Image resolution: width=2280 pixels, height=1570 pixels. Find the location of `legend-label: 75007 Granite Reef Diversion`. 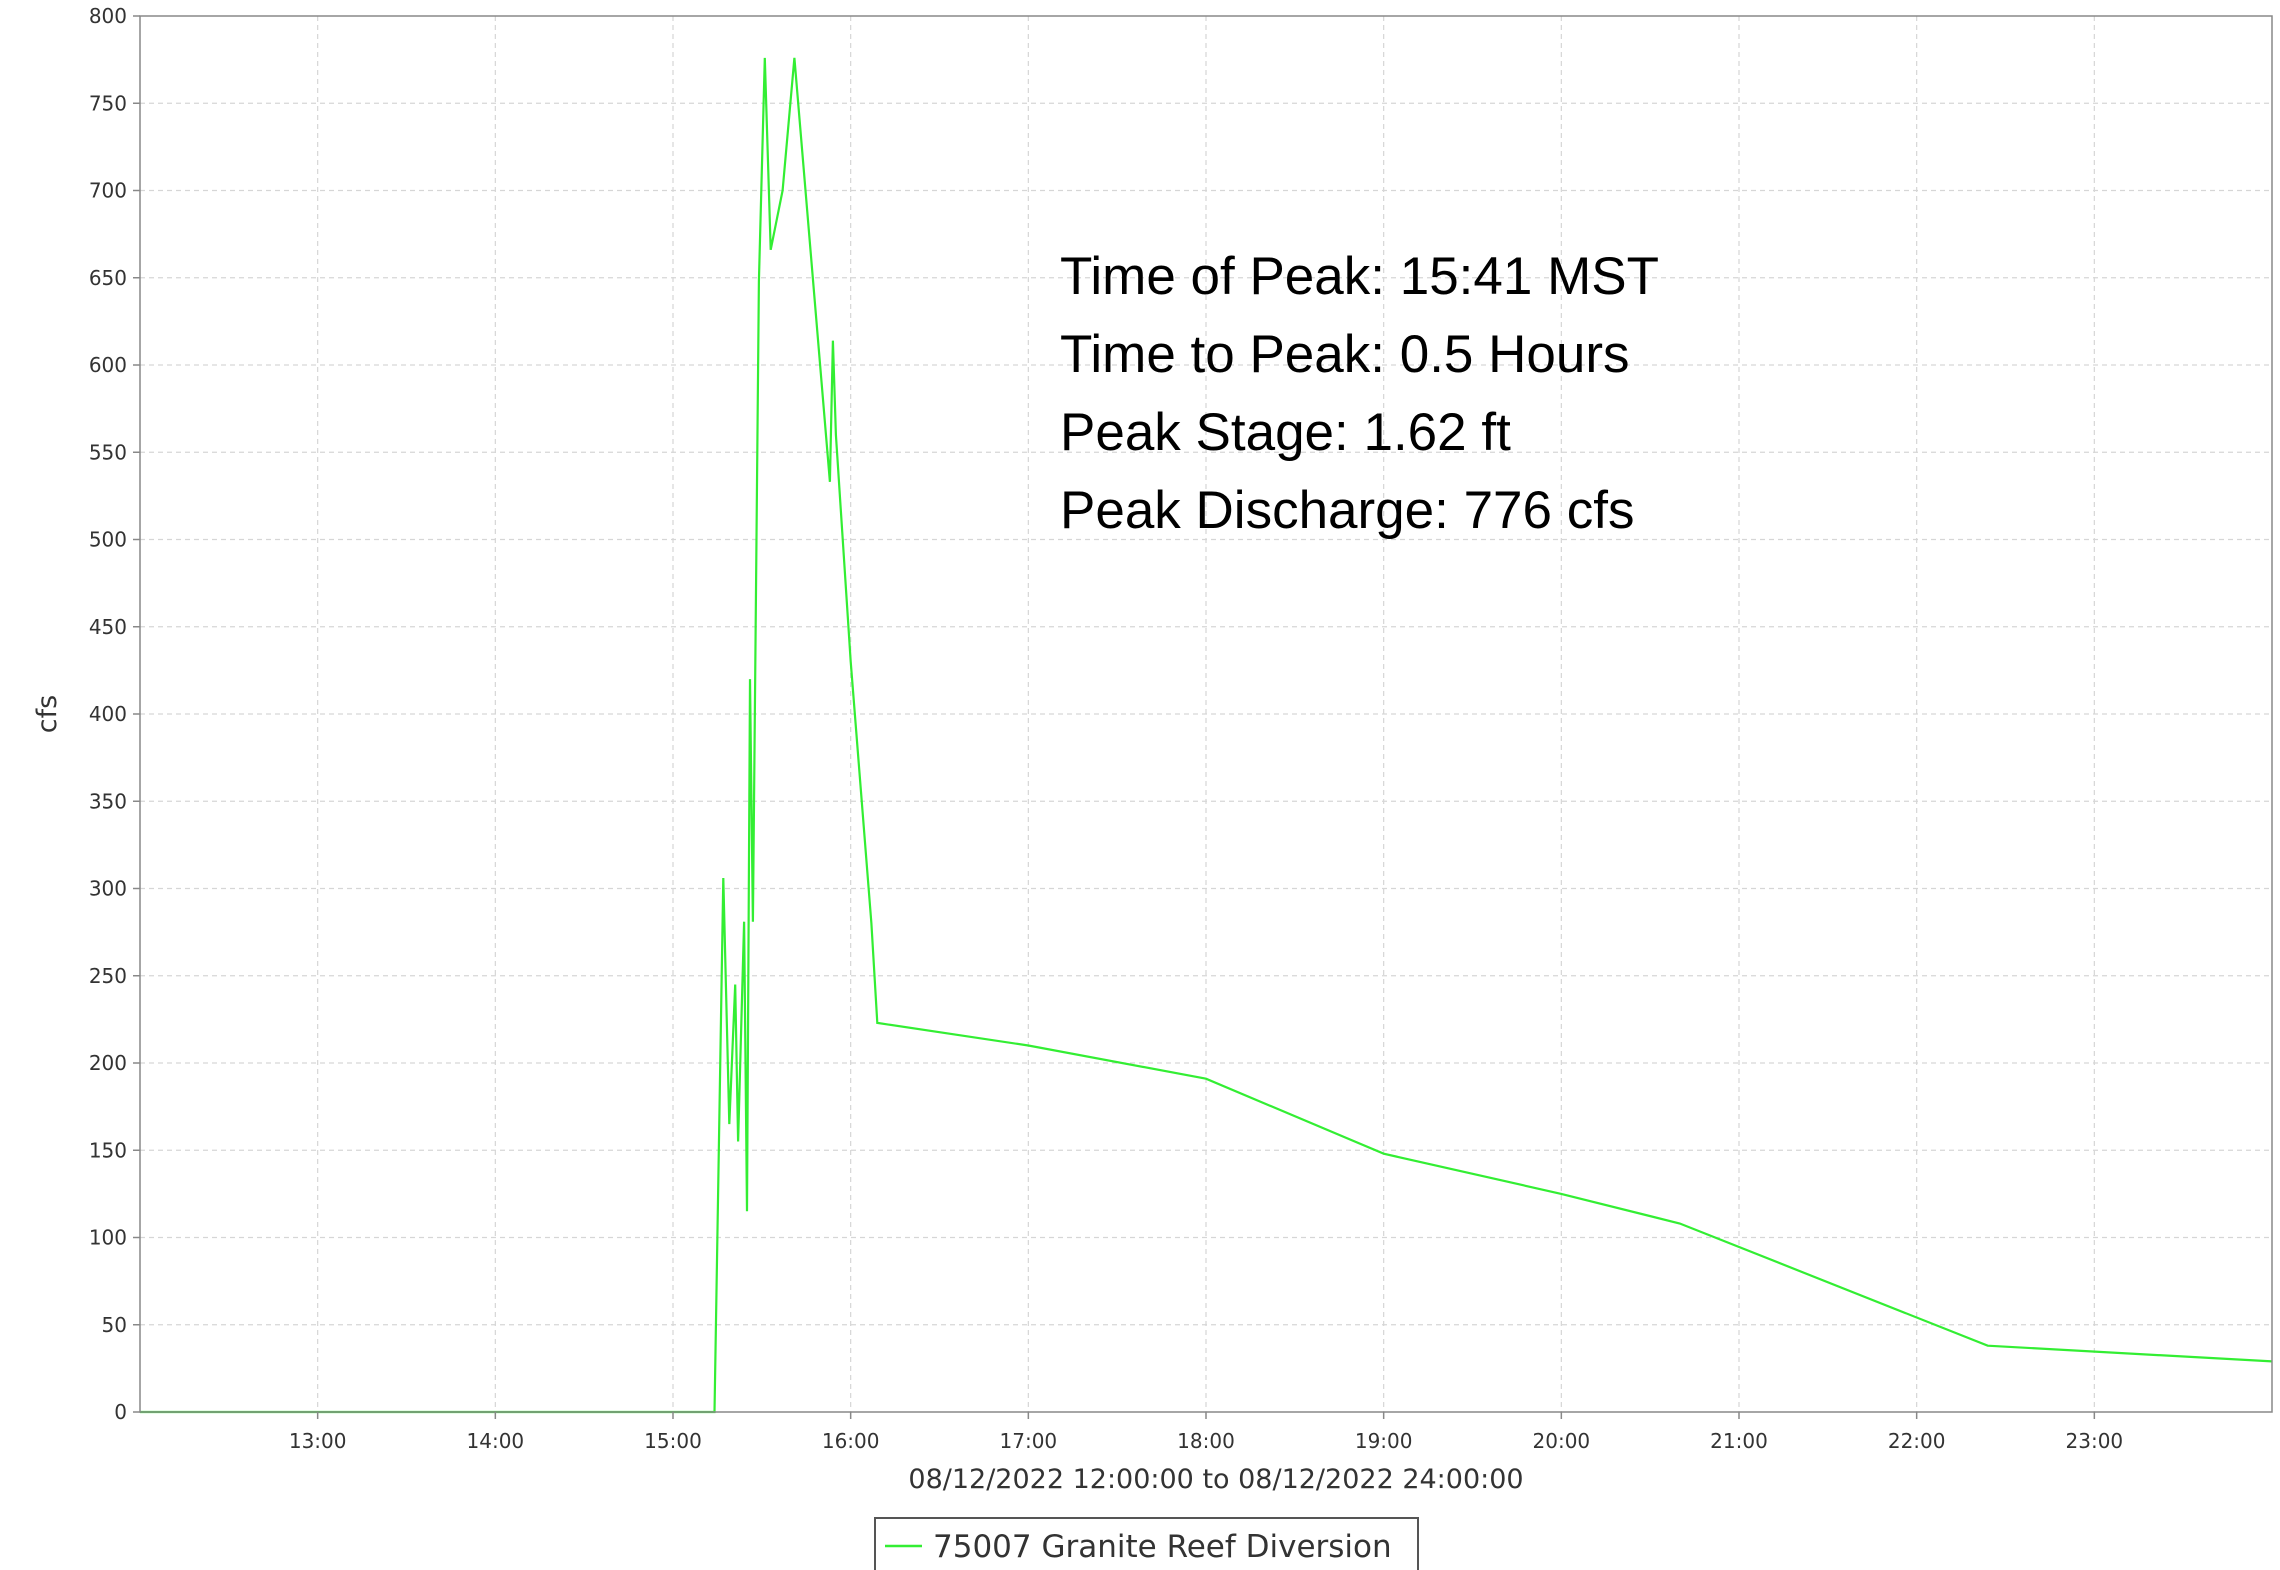

legend-label: 75007 Granite Reef Diversion is located at coordinates (1162, 1547).